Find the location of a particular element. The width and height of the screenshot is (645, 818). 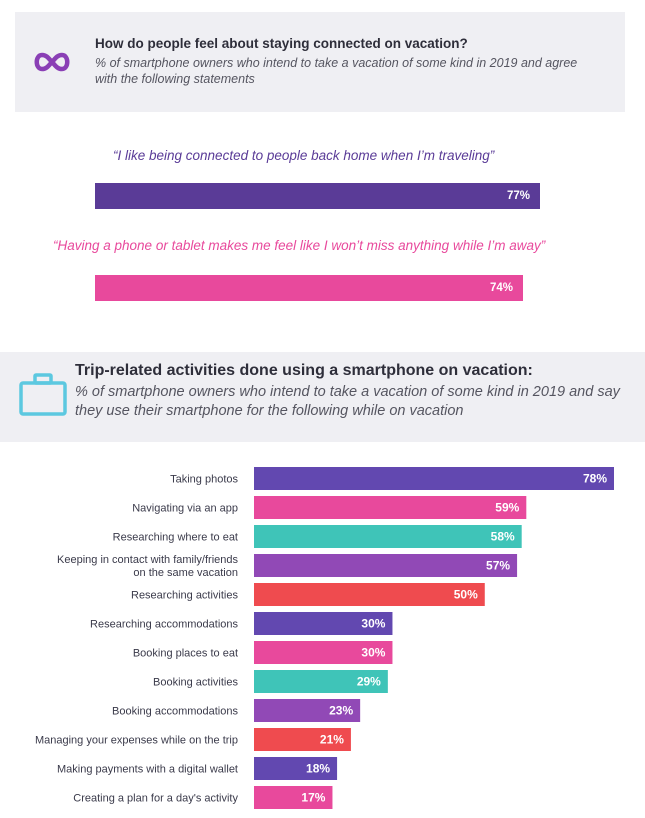

activity-category-label: Creating a plan for a day's activity is located at coordinates (155, 799).